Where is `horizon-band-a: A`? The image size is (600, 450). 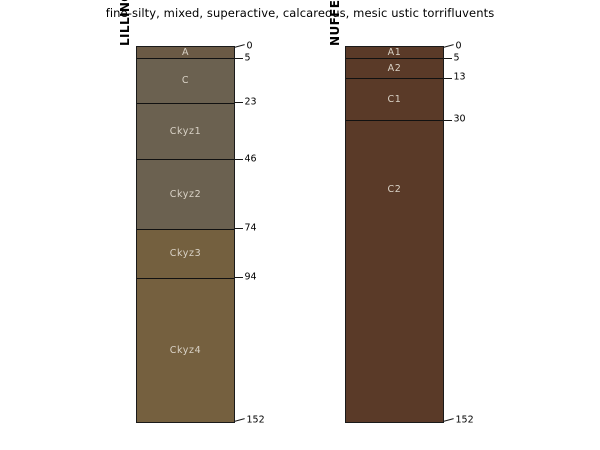
horizon-band-a: A is located at coordinates (185, 53).